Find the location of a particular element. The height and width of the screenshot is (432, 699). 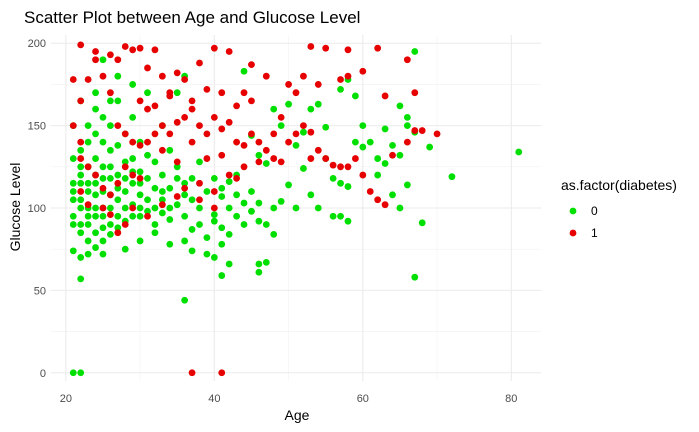

x-axis-title: Age is located at coordinates (297, 415).